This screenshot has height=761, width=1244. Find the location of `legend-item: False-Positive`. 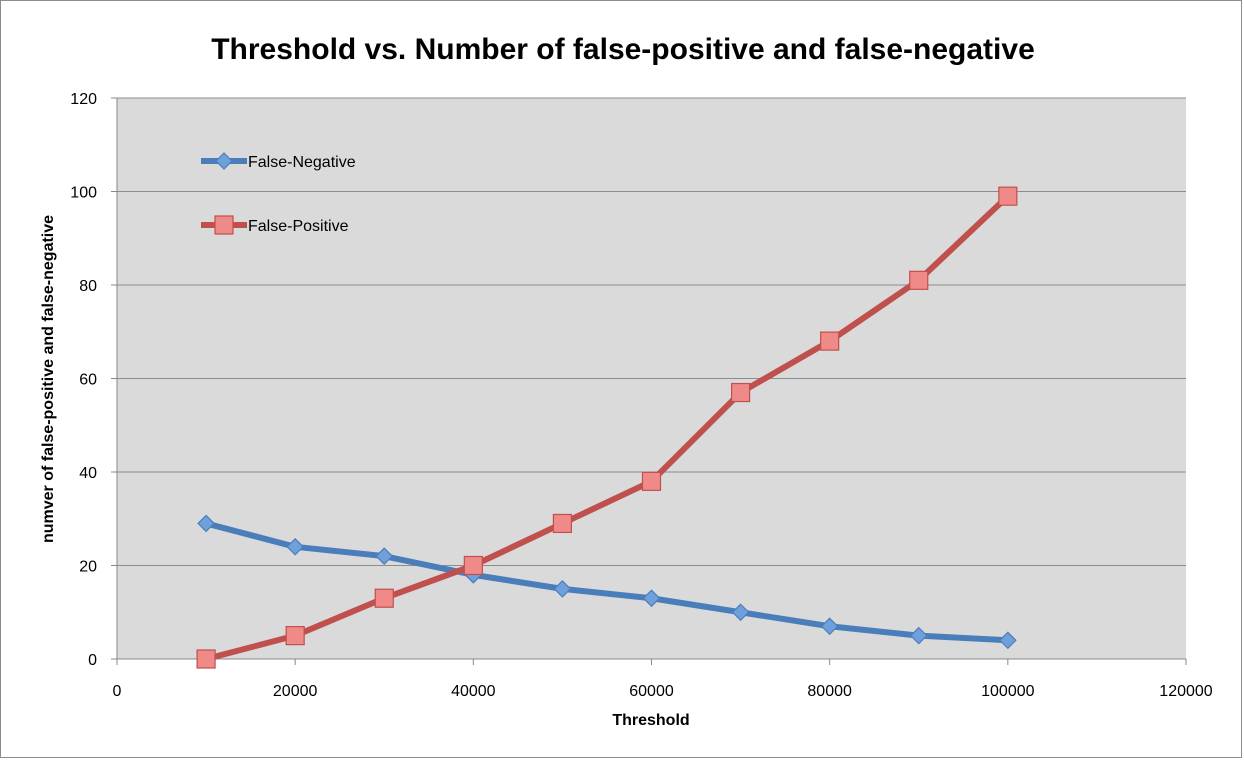

legend-item: False-Positive is located at coordinates (275, 225).